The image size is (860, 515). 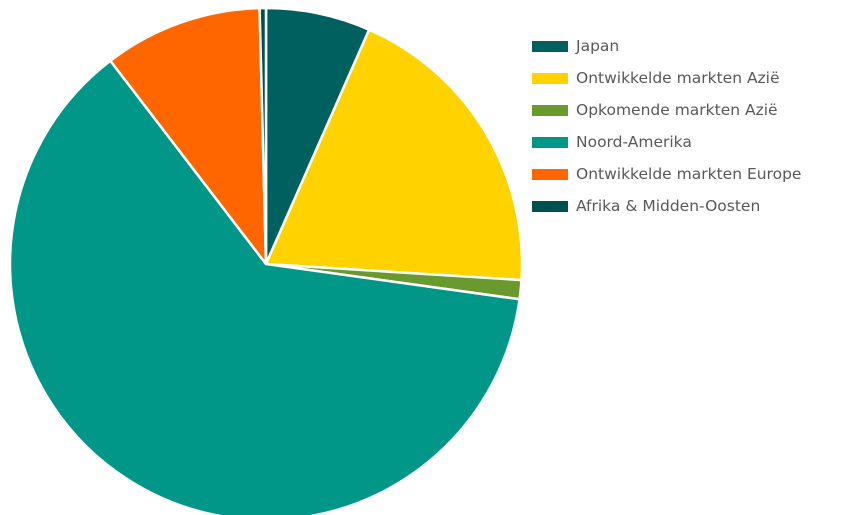 What do you see at coordinates (678, 78) in the screenshot?
I see `legend-label: Ontwikkelde markten Azië` at bounding box center [678, 78].